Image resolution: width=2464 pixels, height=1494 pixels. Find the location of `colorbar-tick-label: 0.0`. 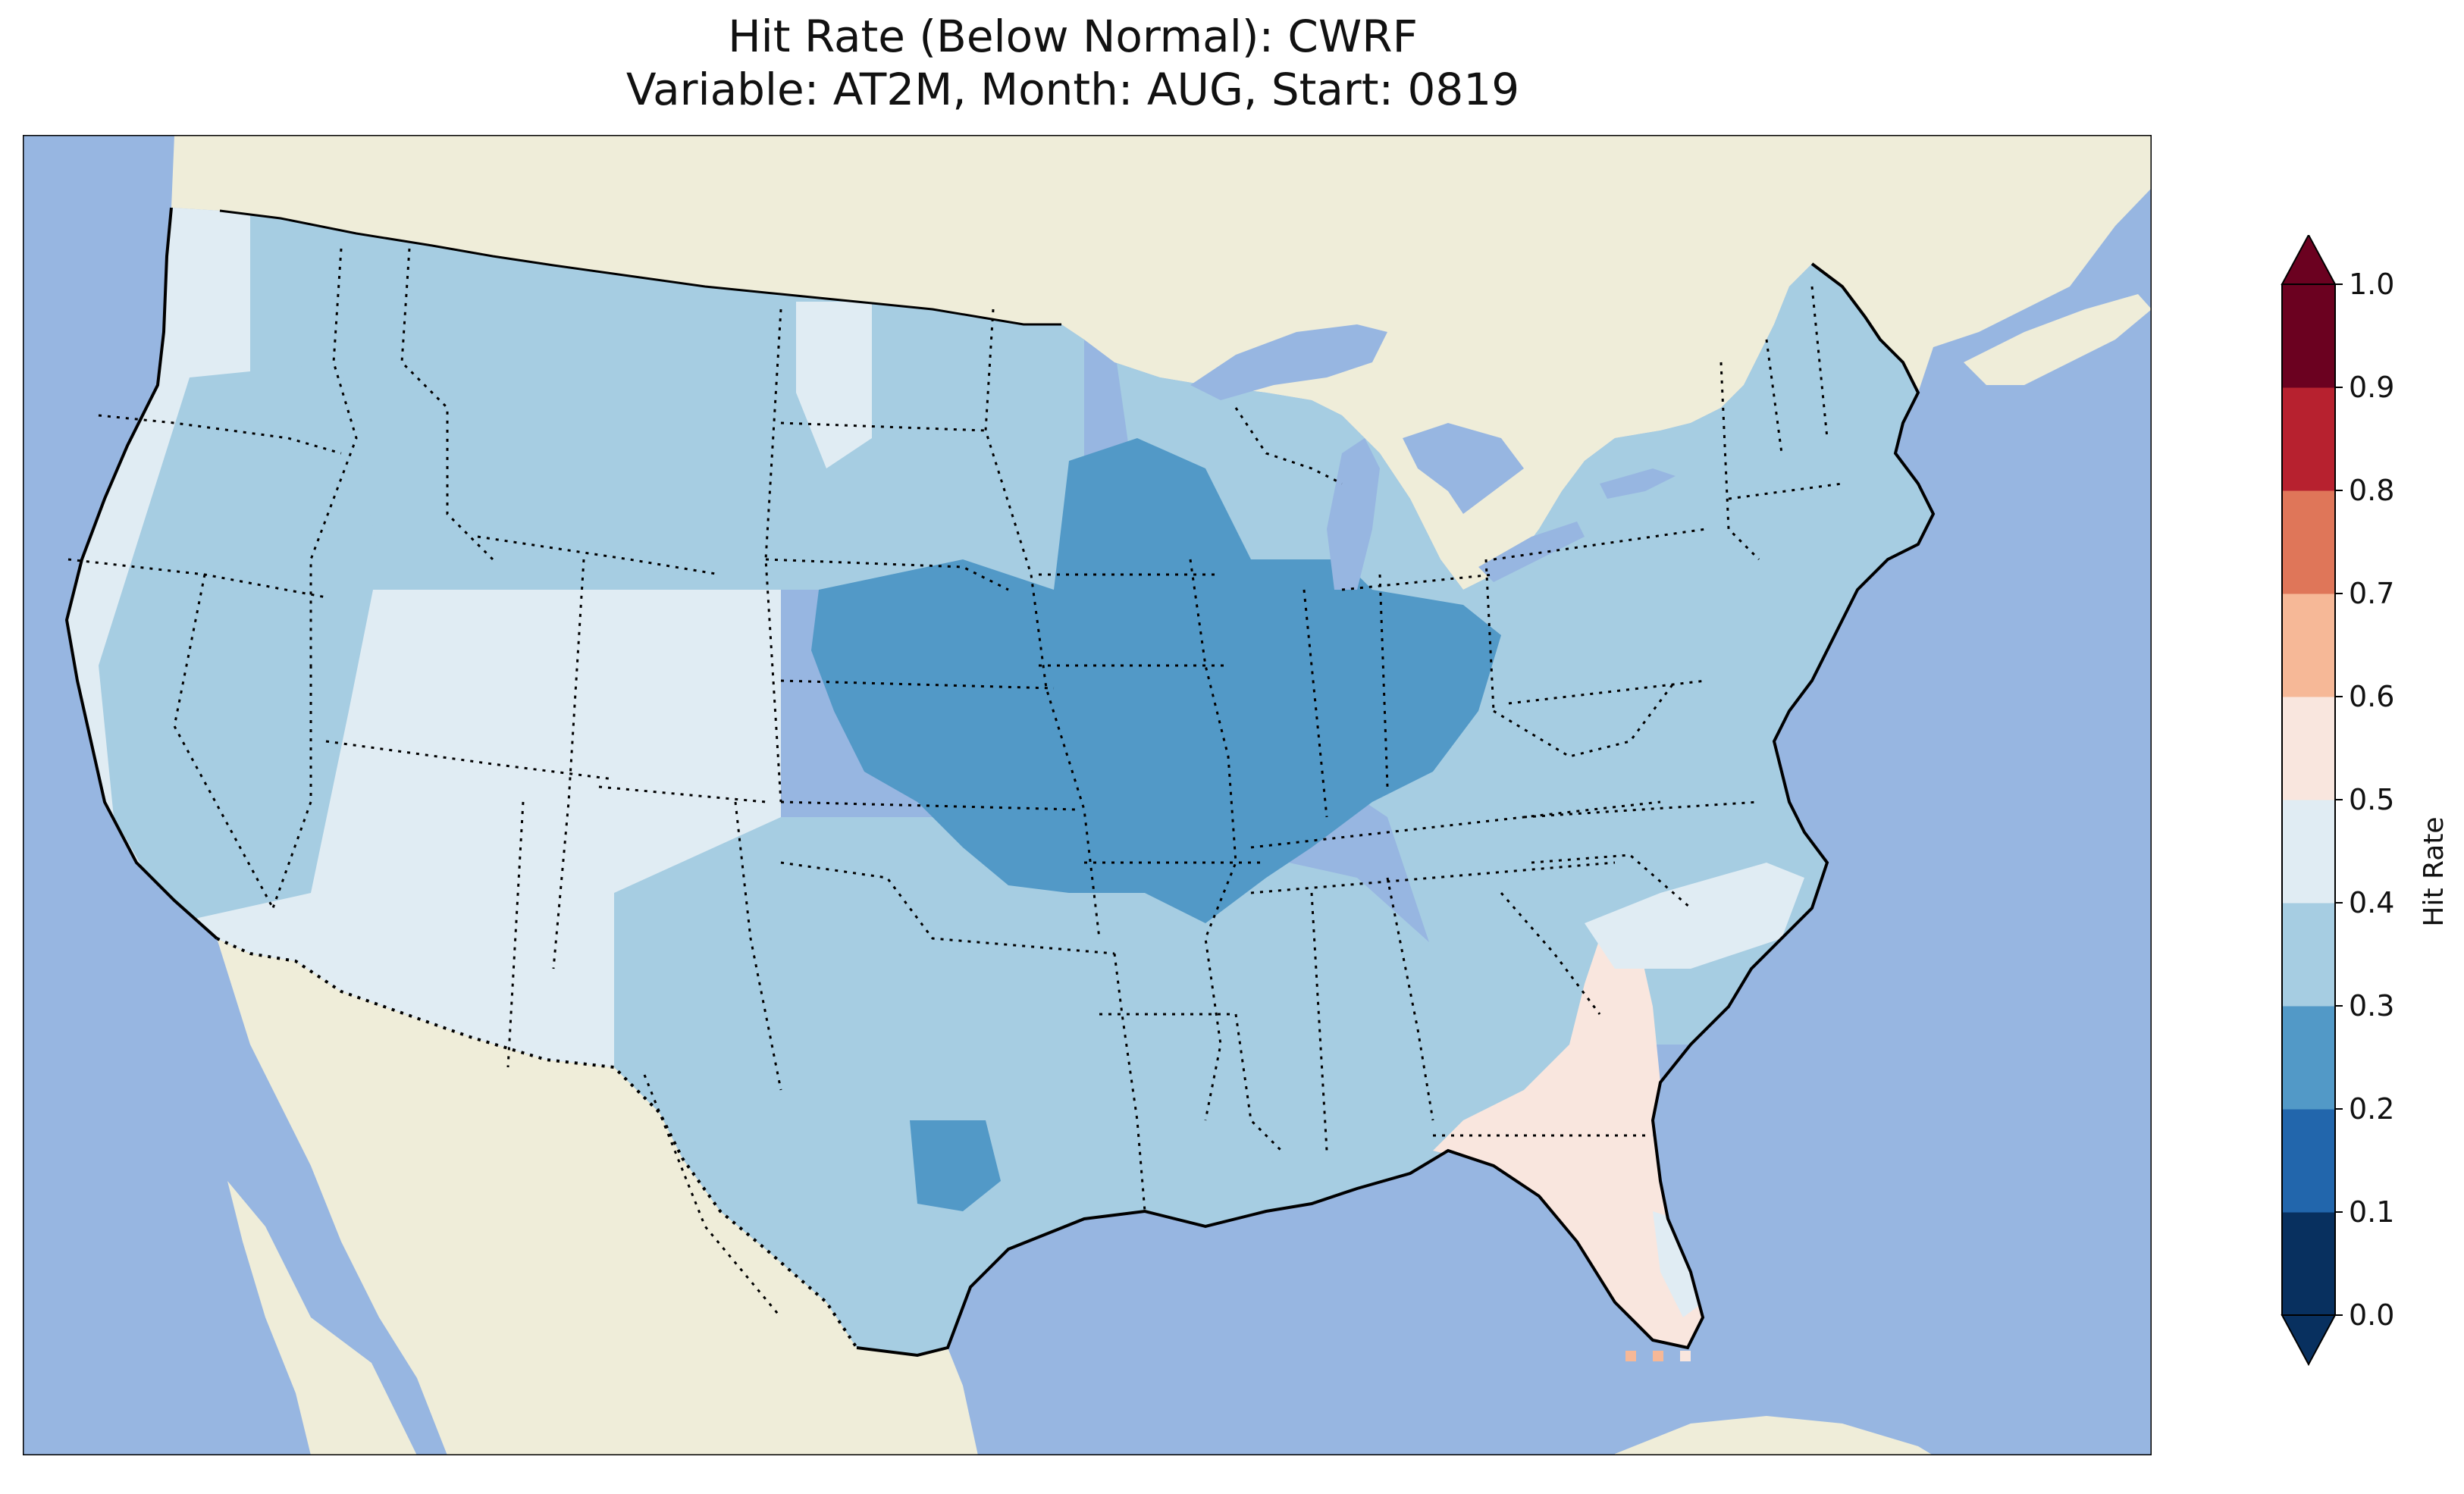

colorbar-tick-label: 0.0 is located at coordinates (2371, 1315).